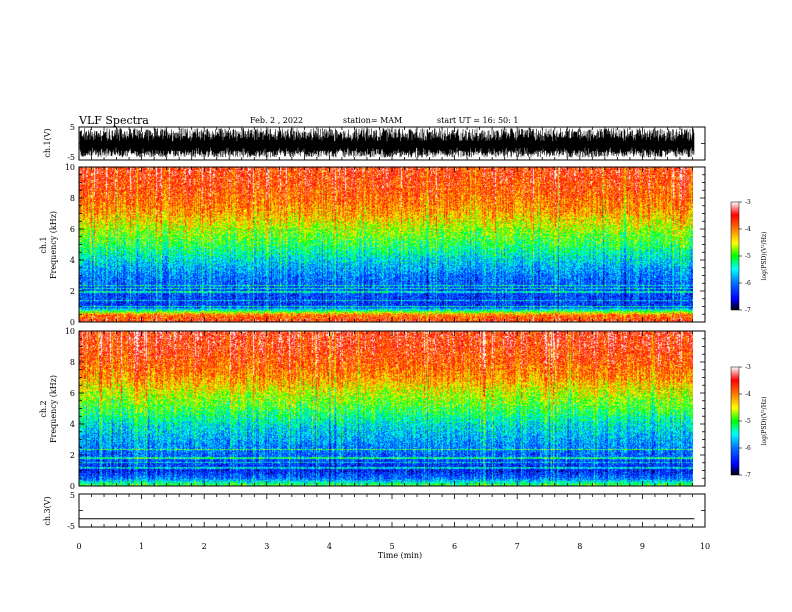  What do you see at coordinates (72, 291) in the screenshot?
I see `ch1-spectrogram-ytick-label: 2` at bounding box center [72, 291].